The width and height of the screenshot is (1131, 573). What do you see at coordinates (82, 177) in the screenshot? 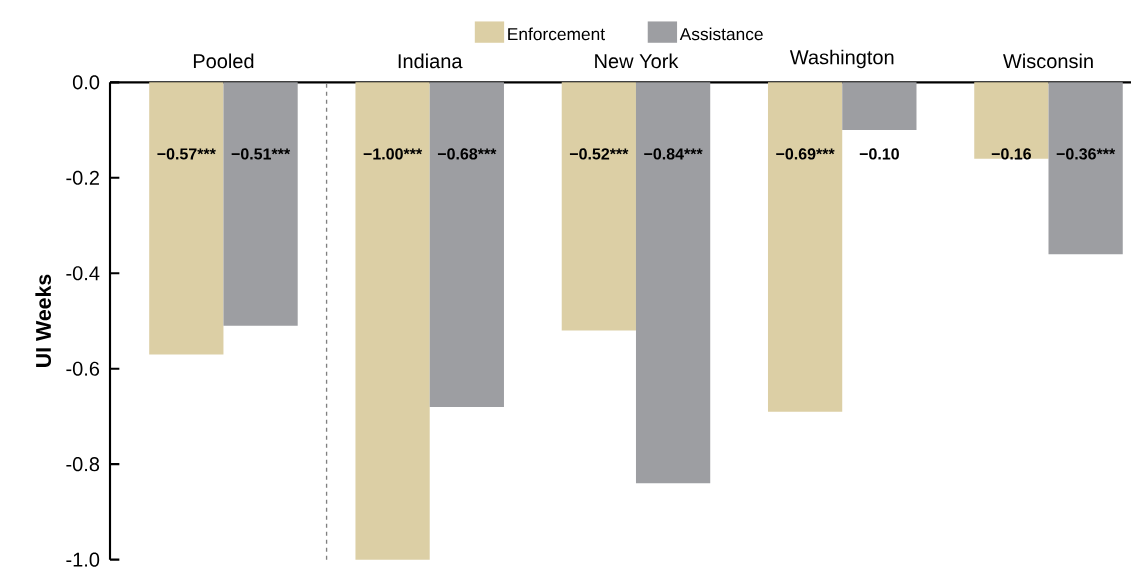
I see `y-tick-label: -0.2` at bounding box center [82, 177].